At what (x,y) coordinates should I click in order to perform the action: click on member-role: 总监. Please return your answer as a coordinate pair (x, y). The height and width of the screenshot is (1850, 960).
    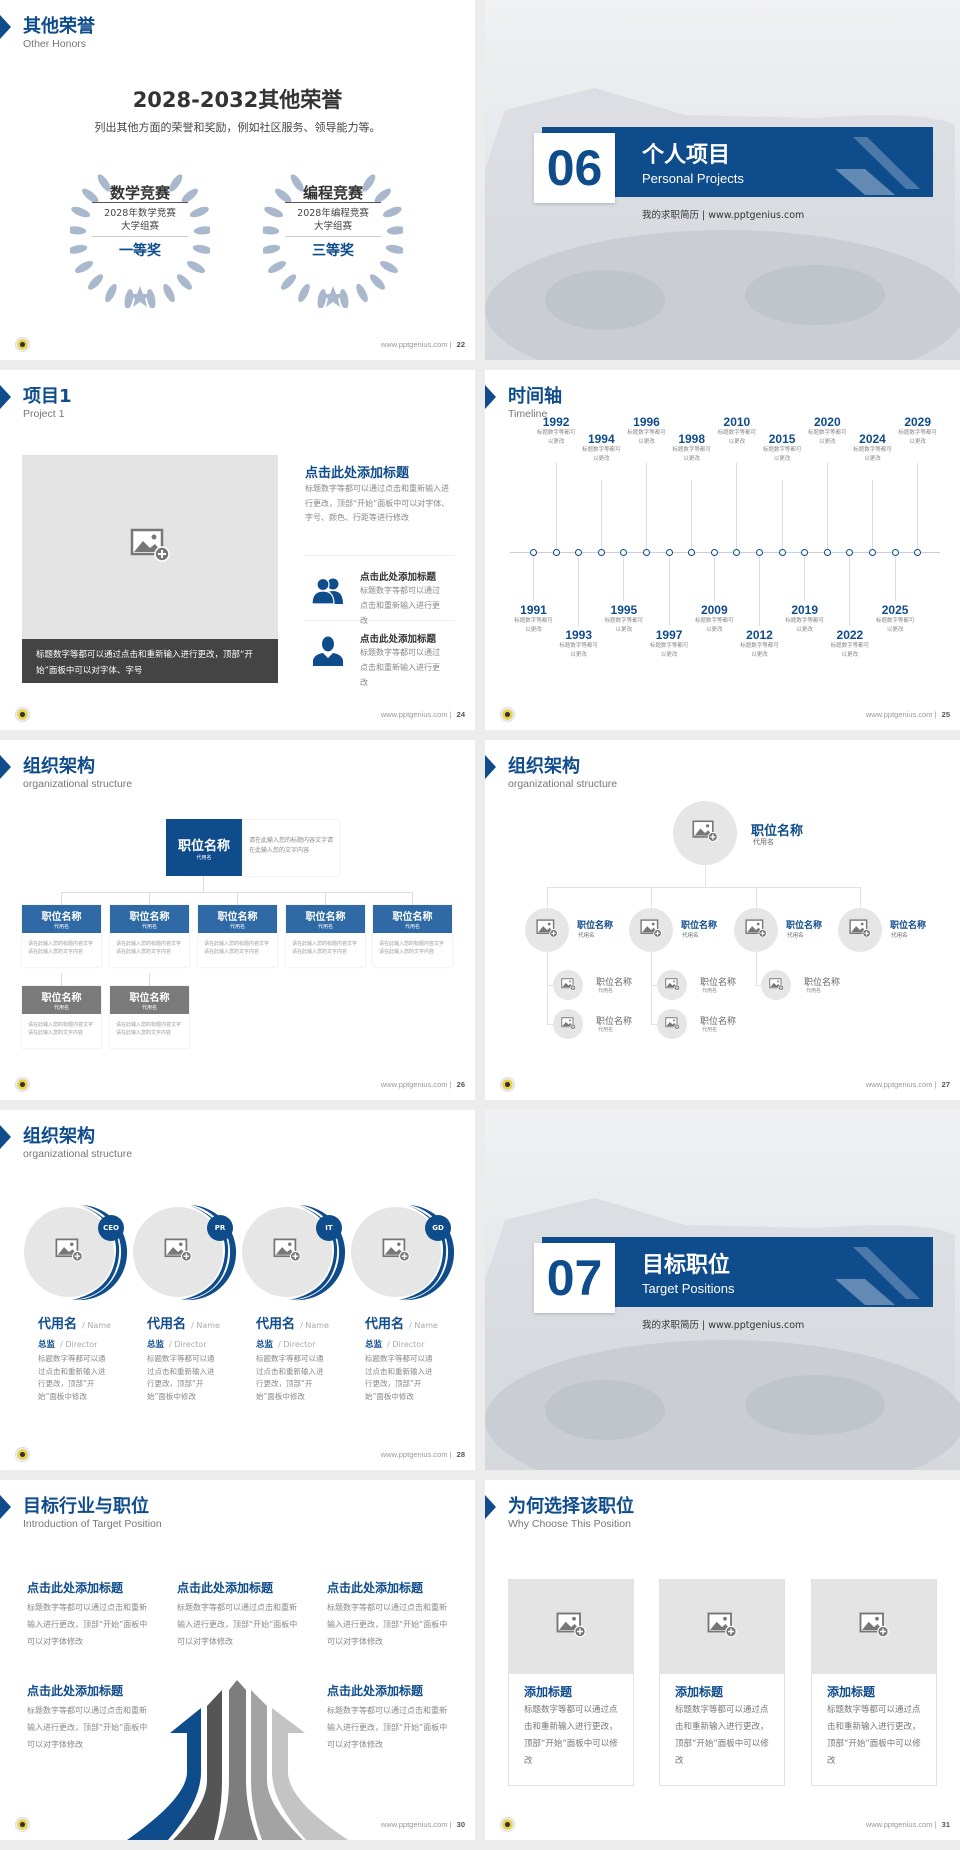
    Looking at the image, I should click on (374, 1345).